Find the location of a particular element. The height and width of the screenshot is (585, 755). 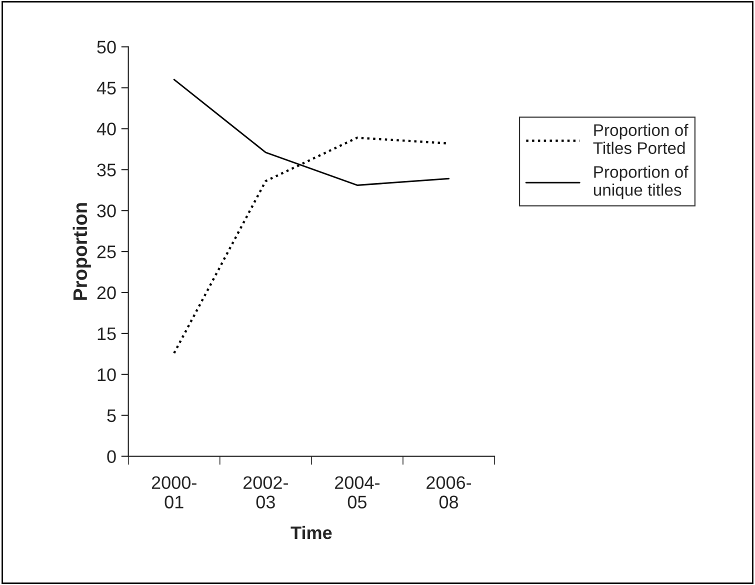

y-tick-label: 15 is located at coordinates (107, 334).